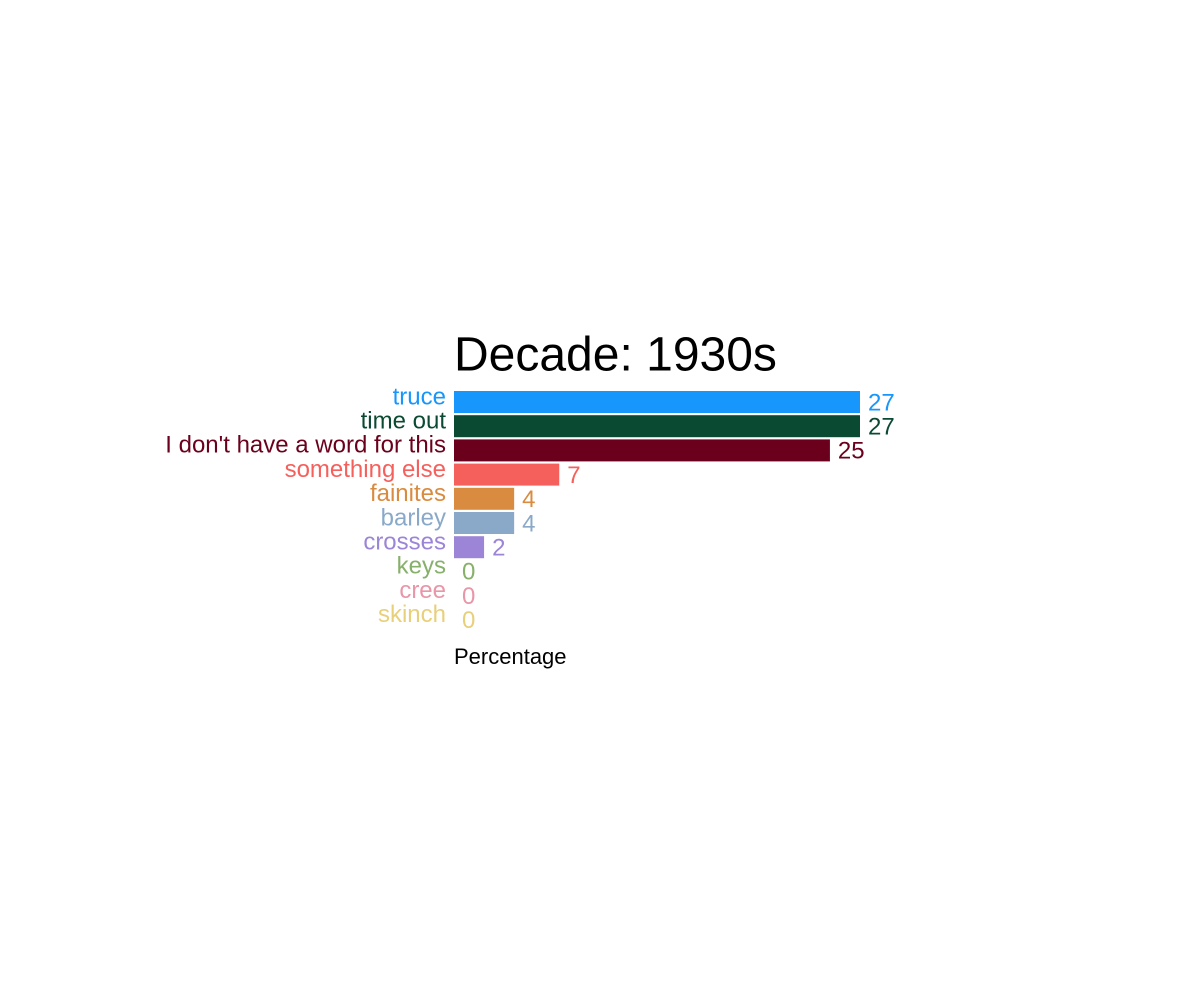 The image size is (1200, 1000). I want to click on category-label: I don't have a word for this, so click(305, 445).